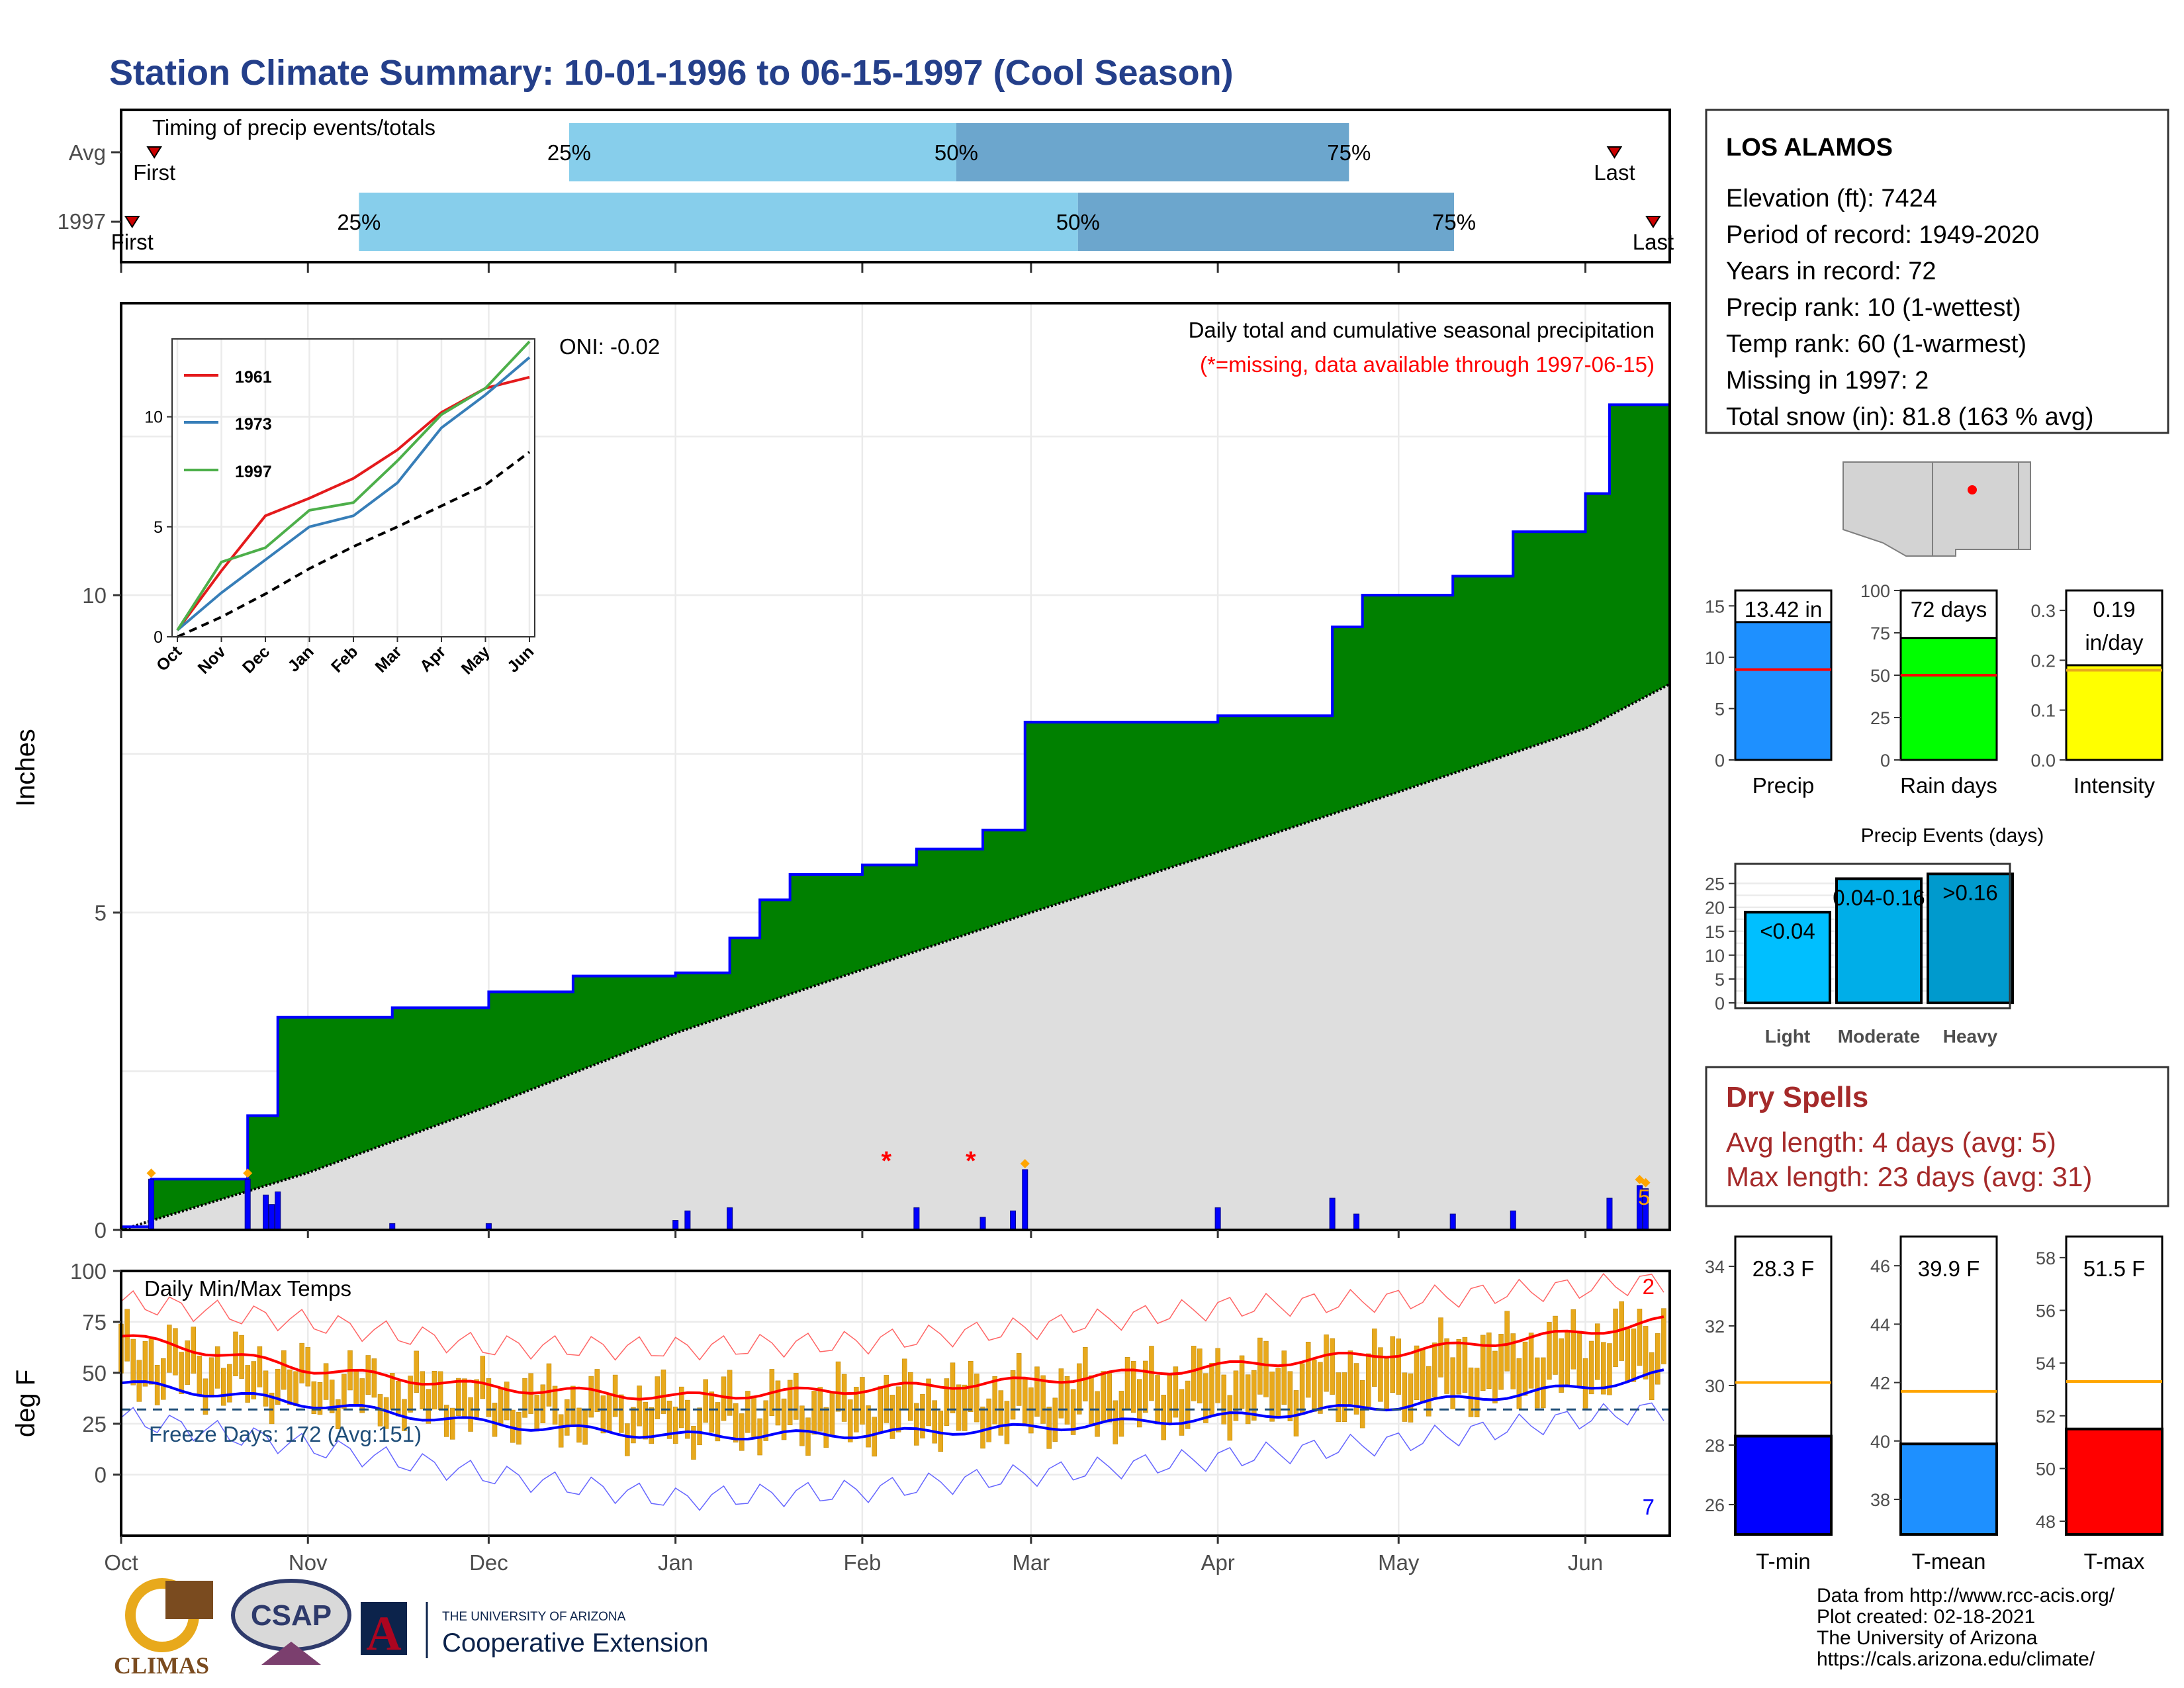 The height and width of the screenshot is (1688, 2184). I want to click on inset-y-tick-label: 5, so click(159, 527).